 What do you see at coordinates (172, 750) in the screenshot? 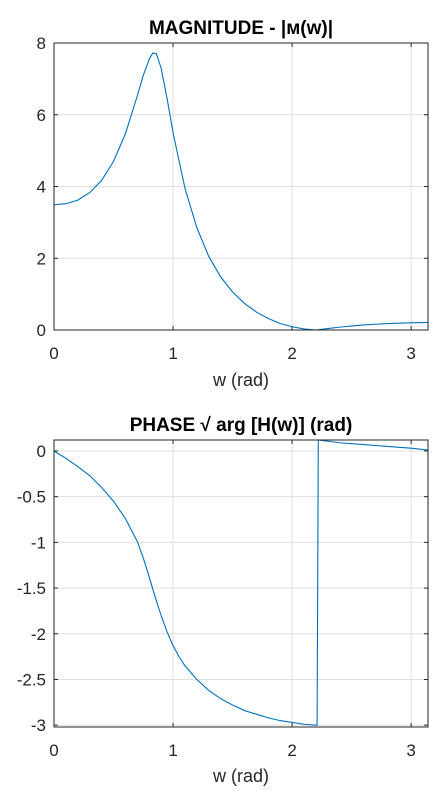
I see `phase-xtick-label-1: 1` at bounding box center [172, 750].